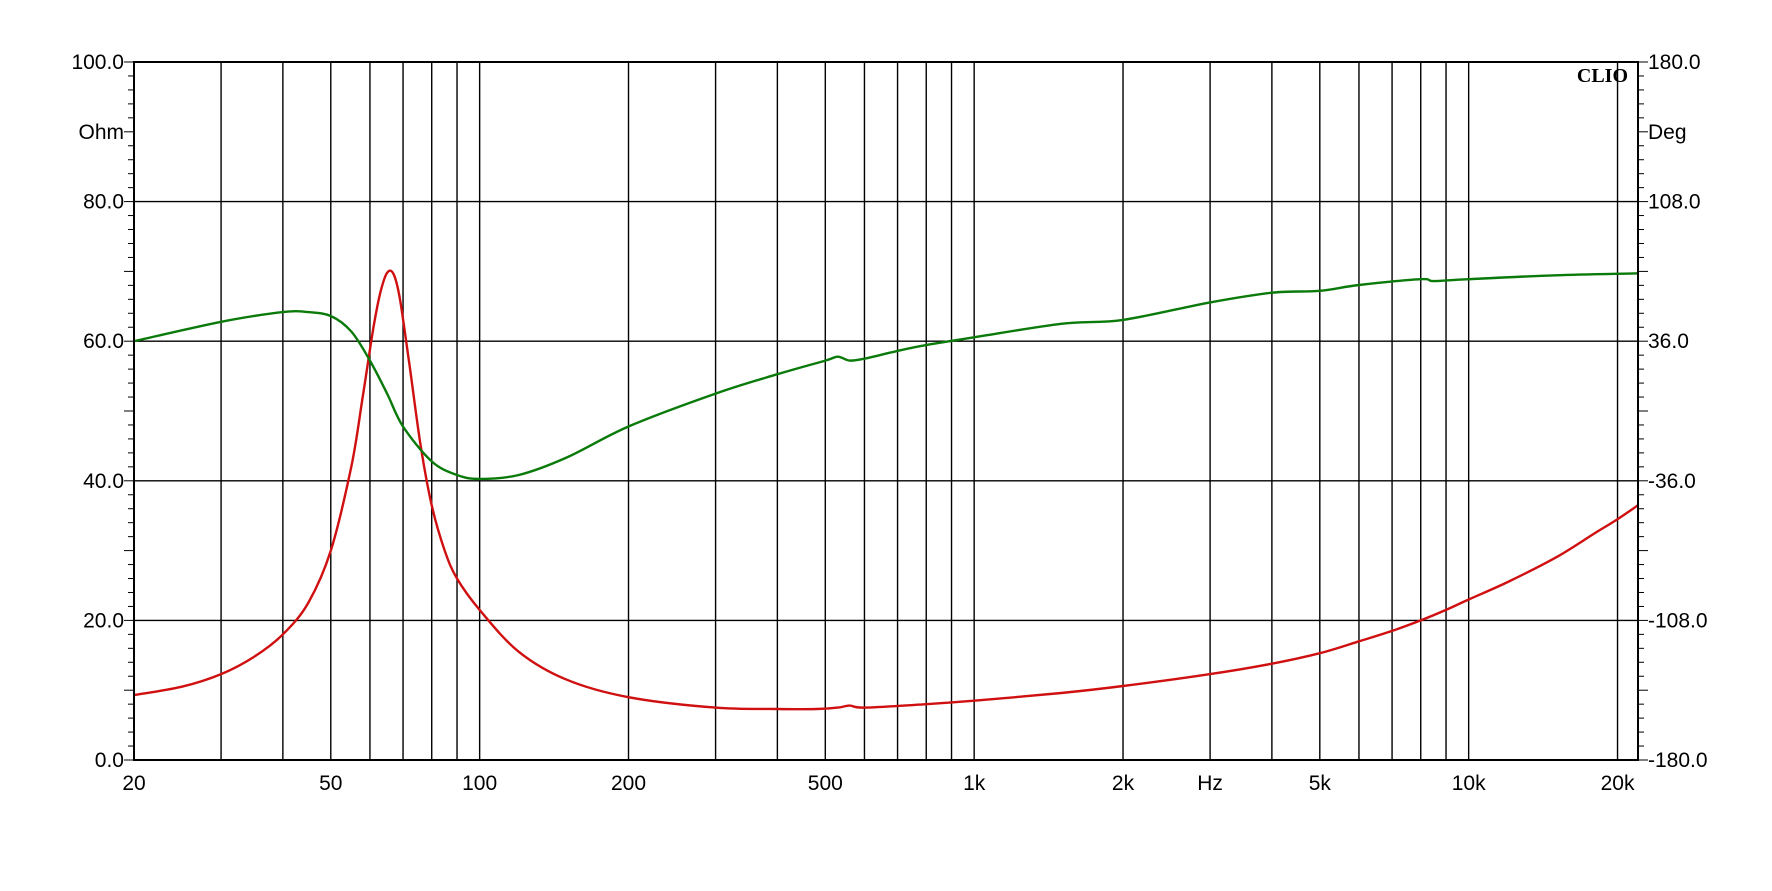  Describe the element at coordinates (1668, 341) in the screenshot. I see `y-right-tick-label: 36.0` at that location.